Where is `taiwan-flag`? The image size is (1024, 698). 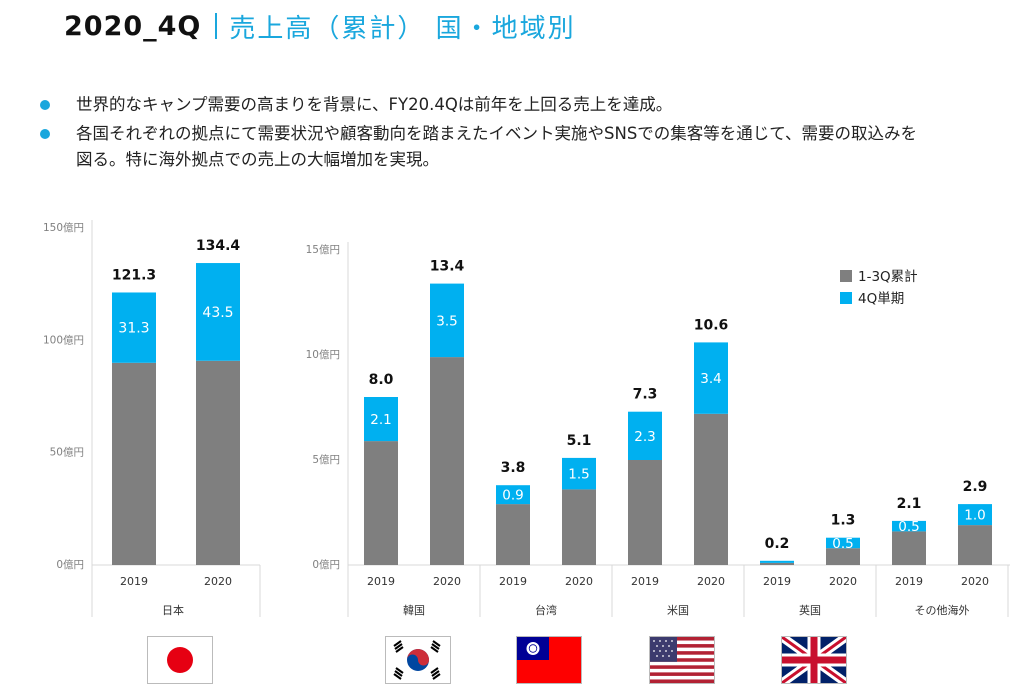 taiwan-flag is located at coordinates (549, 660).